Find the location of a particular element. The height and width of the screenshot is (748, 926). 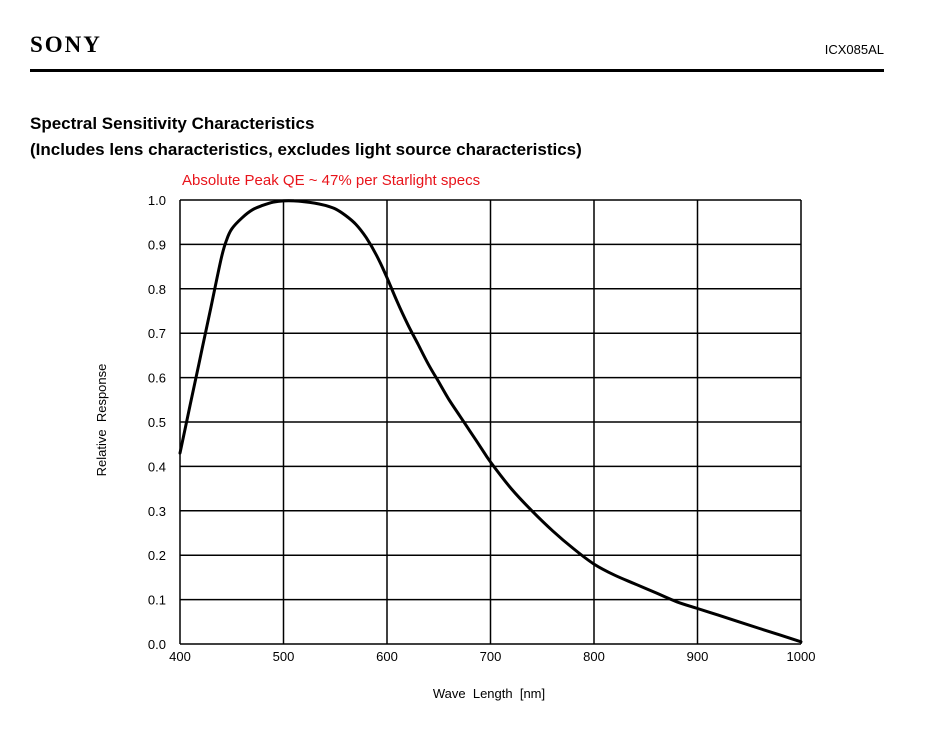

y-tick-label: 0.7 is located at coordinates (157, 333).